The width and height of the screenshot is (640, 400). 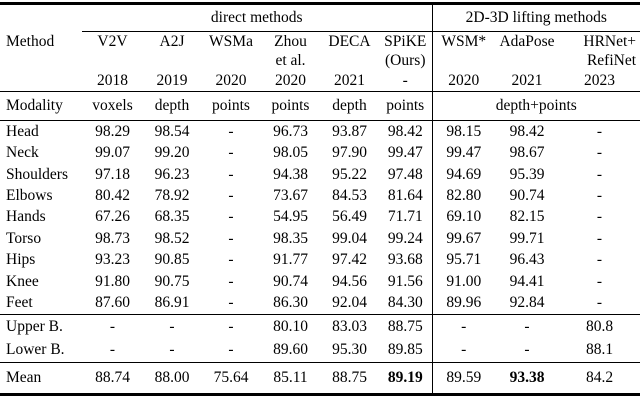 I want to click on col-sub-zhou: et al., so click(x=290, y=61).